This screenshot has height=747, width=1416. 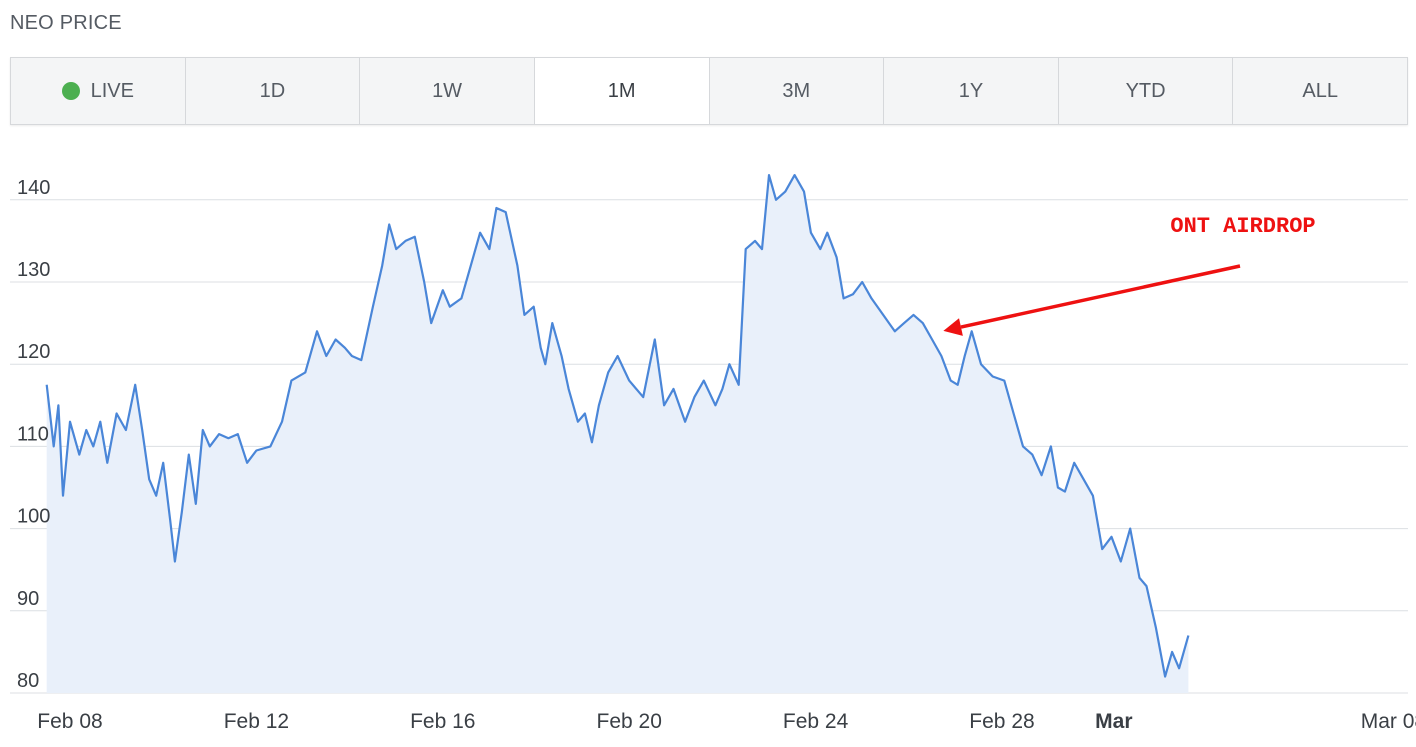 What do you see at coordinates (70, 91) in the screenshot?
I see `live-indicator-icon` at bounding box center [70, 91].